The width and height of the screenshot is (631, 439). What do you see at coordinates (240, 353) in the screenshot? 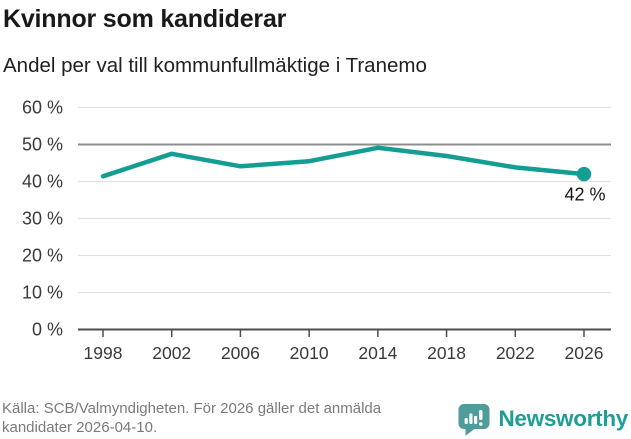
I see `x-tick-label: 2006` at bounding box center [240, 353].